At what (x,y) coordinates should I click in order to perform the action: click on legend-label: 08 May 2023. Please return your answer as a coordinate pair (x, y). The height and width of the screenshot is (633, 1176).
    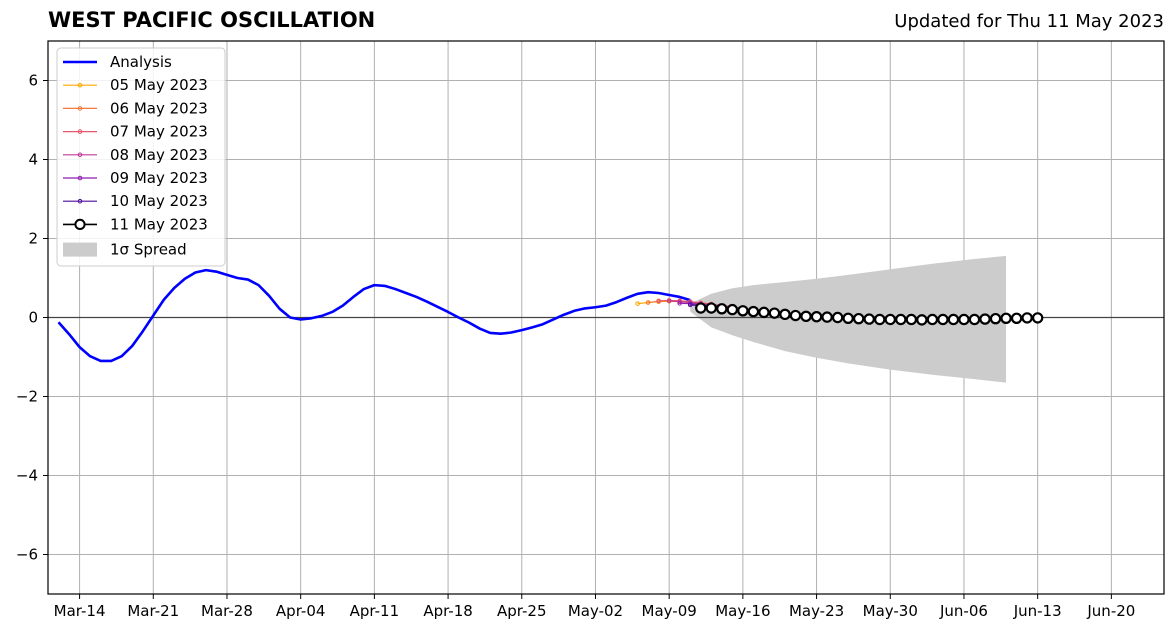
    Looking at the image, I should click on (159, 155).